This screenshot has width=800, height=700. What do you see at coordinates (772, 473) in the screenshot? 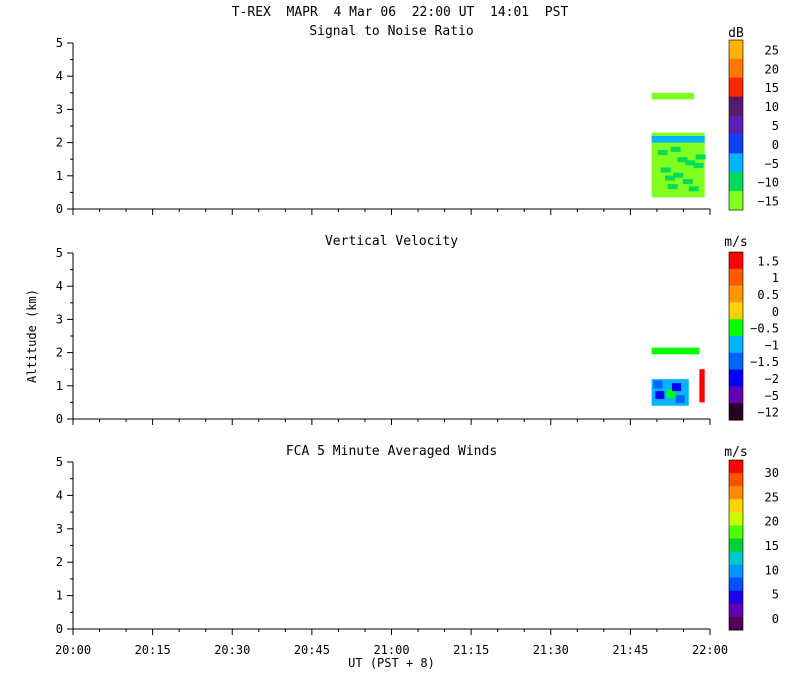
I see `colorbar-label: 30` at bounding box center [772, 473].